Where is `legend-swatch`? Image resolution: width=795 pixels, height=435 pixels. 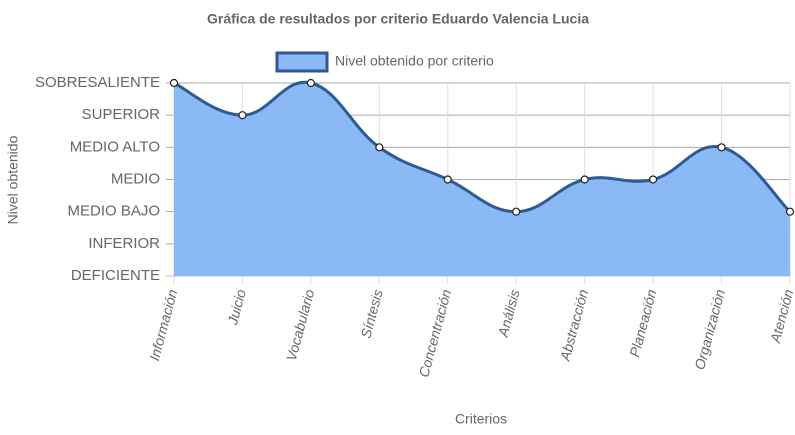
legend-swatch is located at coordinates (302, 62).